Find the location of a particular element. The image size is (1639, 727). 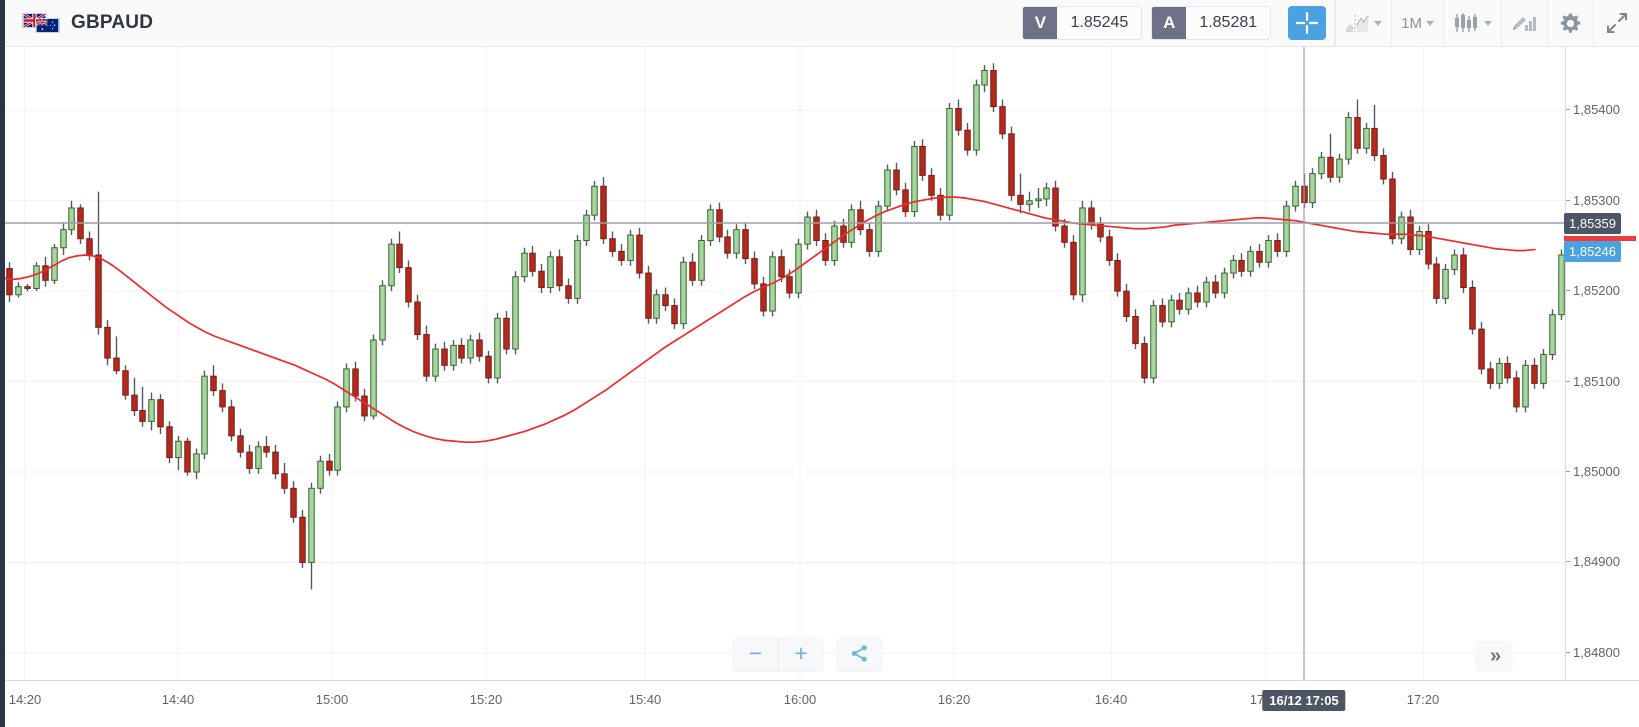

bid-value: 1.85245 is located at coordinates (1099, 22).